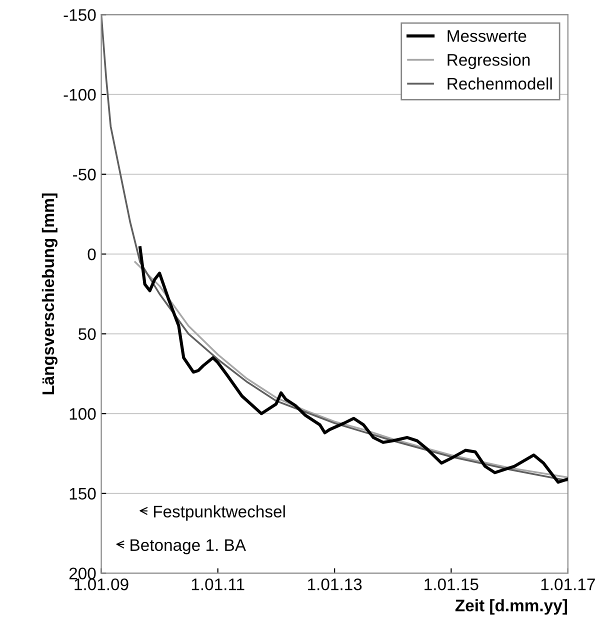  Describe the element at coordinates (84, 174) in the screenshot. I see `y-tick-label: -50` at that location.